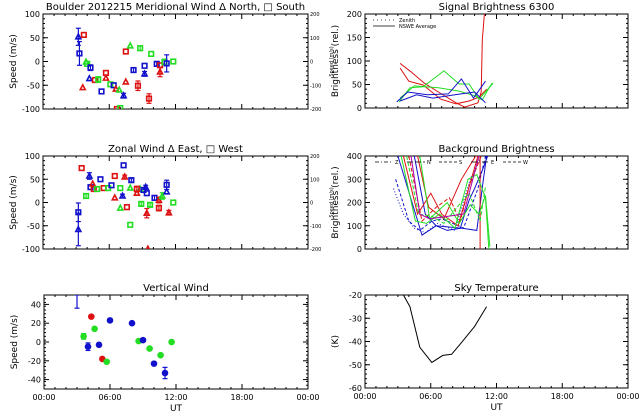 The width and height of the screenshot is (640, 420). What do you see at coordinates (429, 163) in the screenshot?
I see `legend-label: N` at bounding box center [429, 163].